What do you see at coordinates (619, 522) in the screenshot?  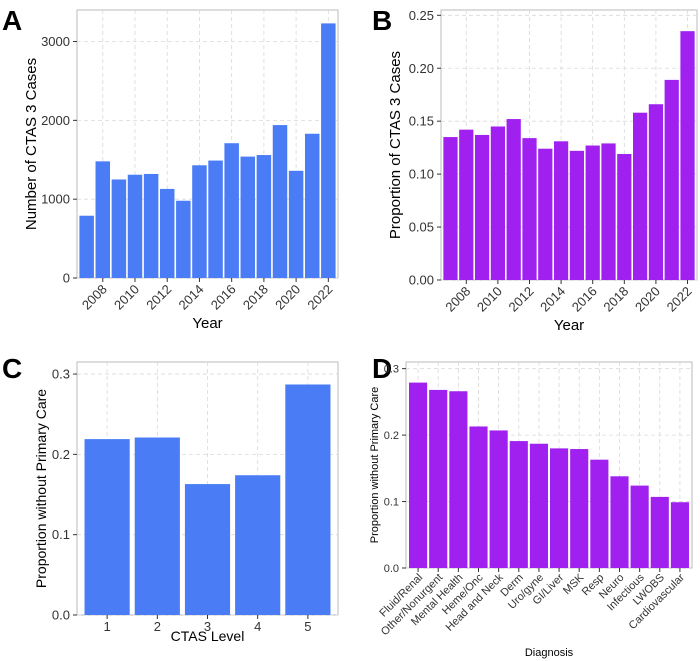 I see `bar-neuro` at bounding box center [619, 522].